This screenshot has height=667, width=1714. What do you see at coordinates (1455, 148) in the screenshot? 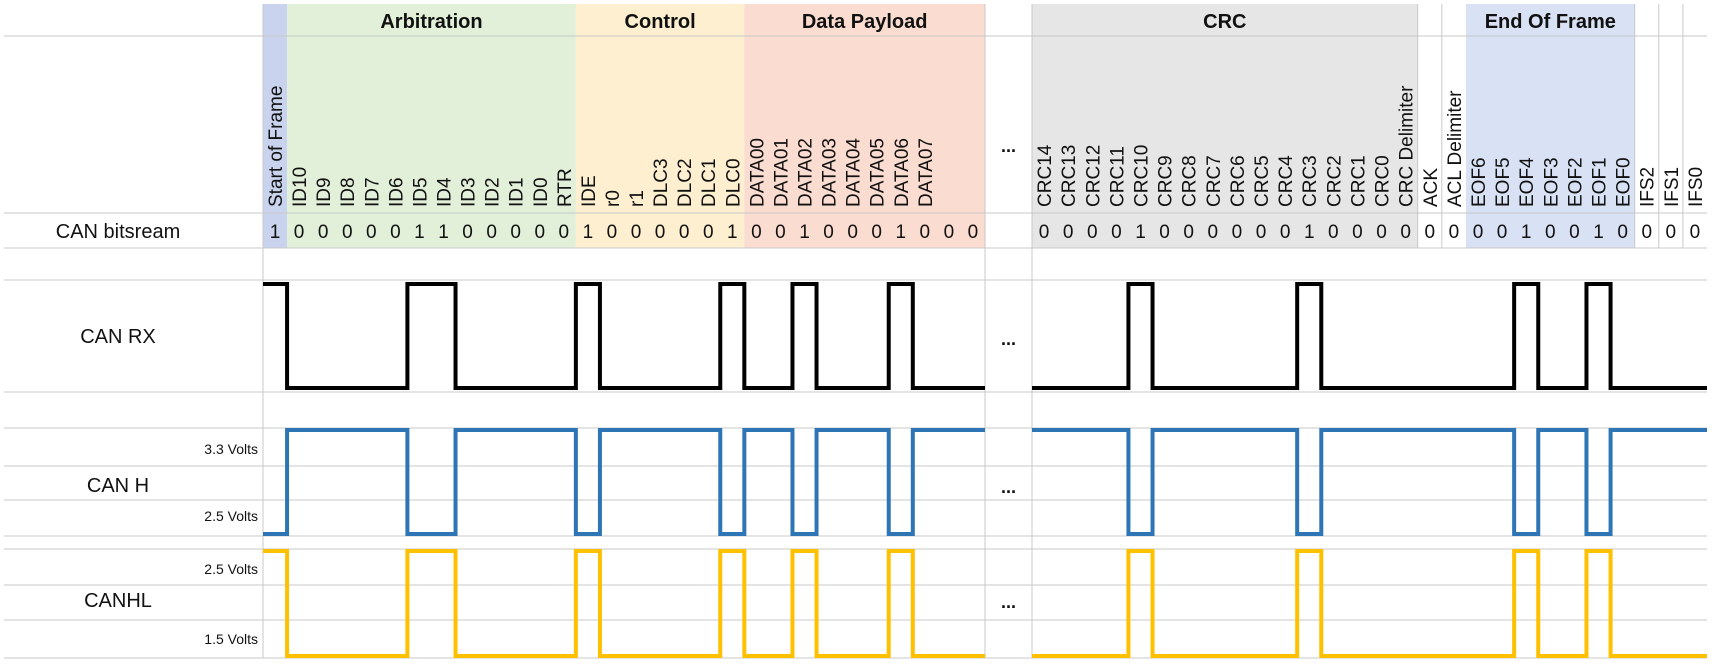
I see `bit-label: ACL Delimiter` at bounding box center [1455, 148].